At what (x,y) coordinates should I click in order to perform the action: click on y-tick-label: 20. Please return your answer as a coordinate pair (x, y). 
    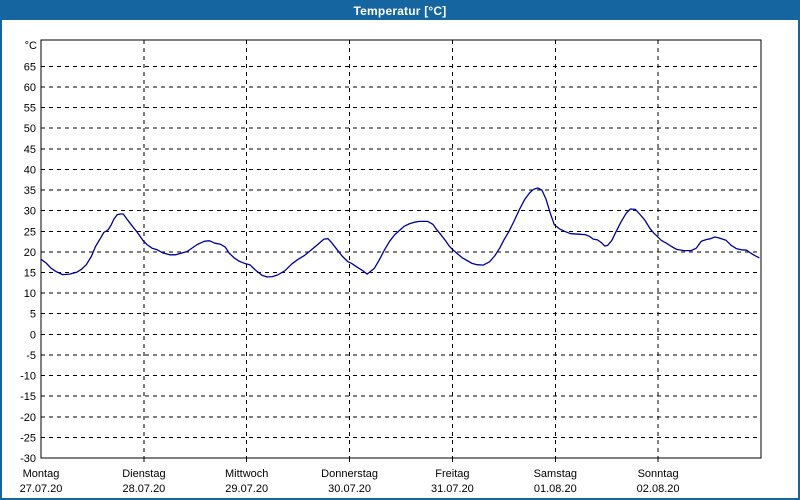
    Looking at the image, I should click on (30, 253).